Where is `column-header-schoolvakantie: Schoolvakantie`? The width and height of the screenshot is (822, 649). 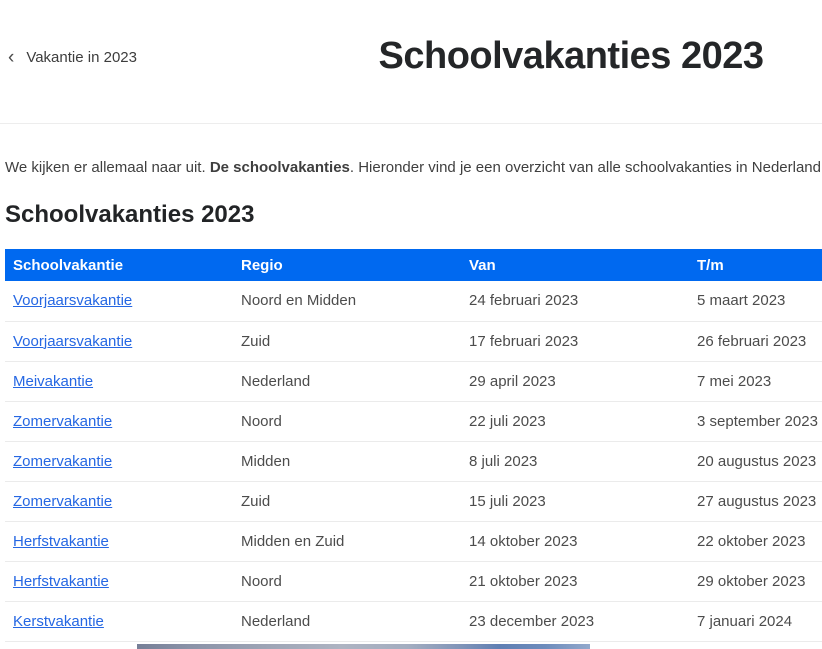
column-header-schoolvakantie: Schoolvakantie is located at coordinates (119, 265).